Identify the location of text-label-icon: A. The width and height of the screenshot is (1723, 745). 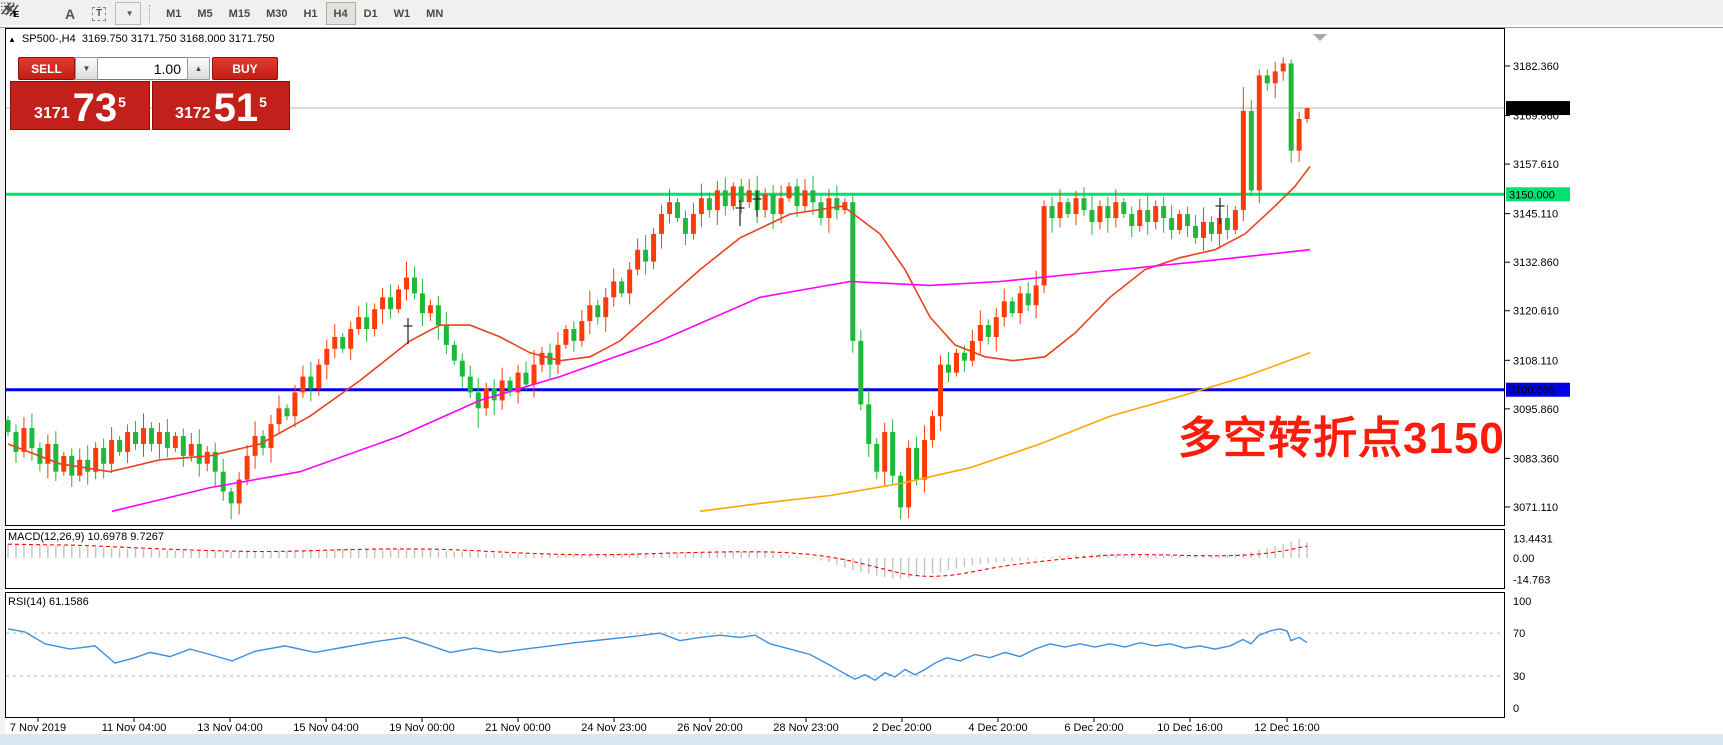
(70, 13).